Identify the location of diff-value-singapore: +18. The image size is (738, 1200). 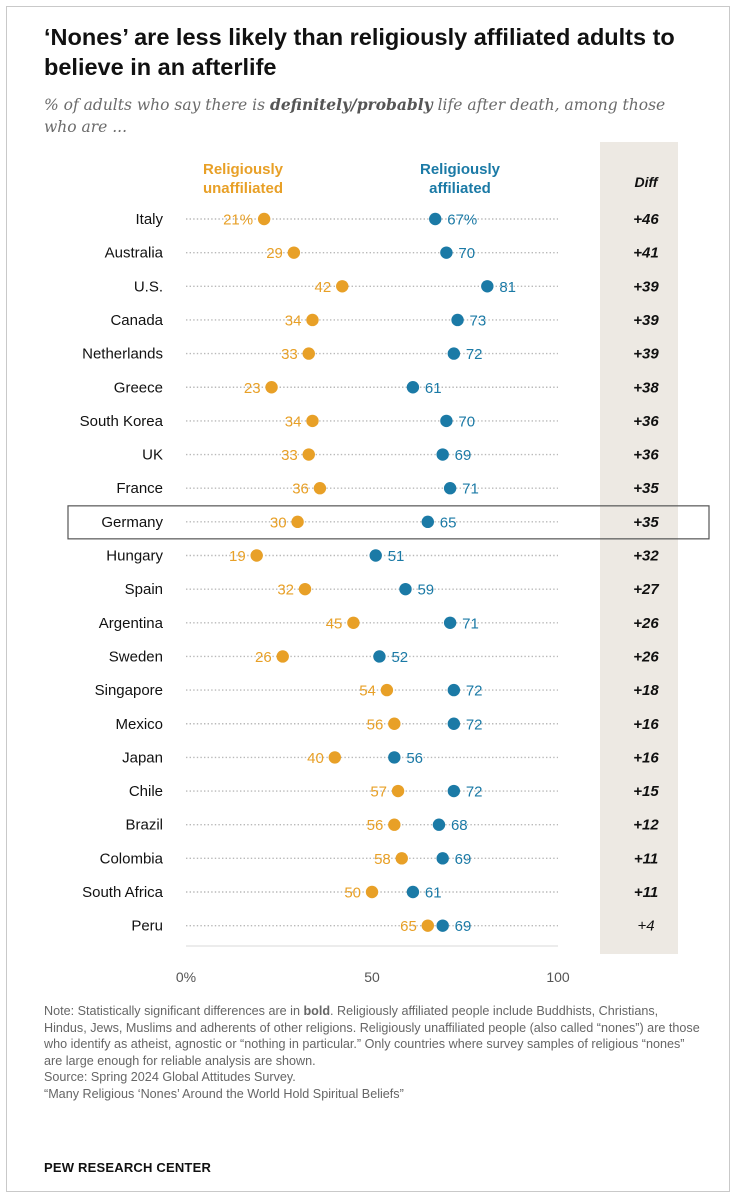
(646, 690).